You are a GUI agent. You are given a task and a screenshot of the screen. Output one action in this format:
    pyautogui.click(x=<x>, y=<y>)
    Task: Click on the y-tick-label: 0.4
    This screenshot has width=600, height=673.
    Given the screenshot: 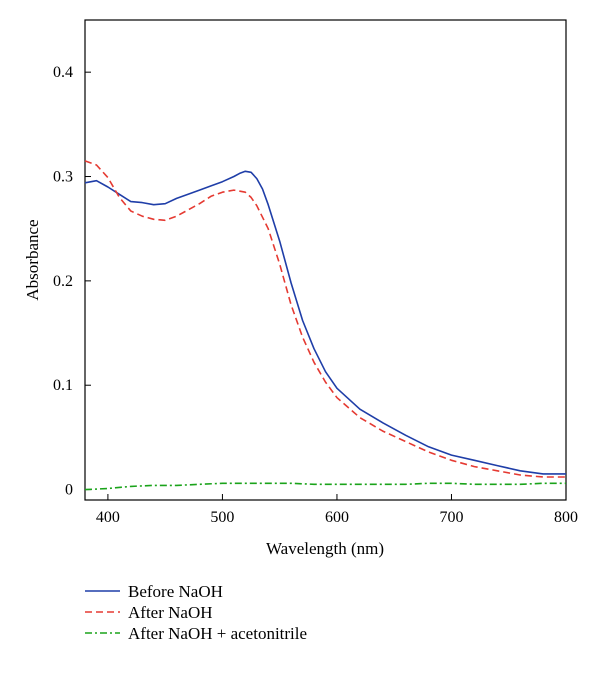 What is the action you would take?
    pyautogui.click(x=63, y=72)
    